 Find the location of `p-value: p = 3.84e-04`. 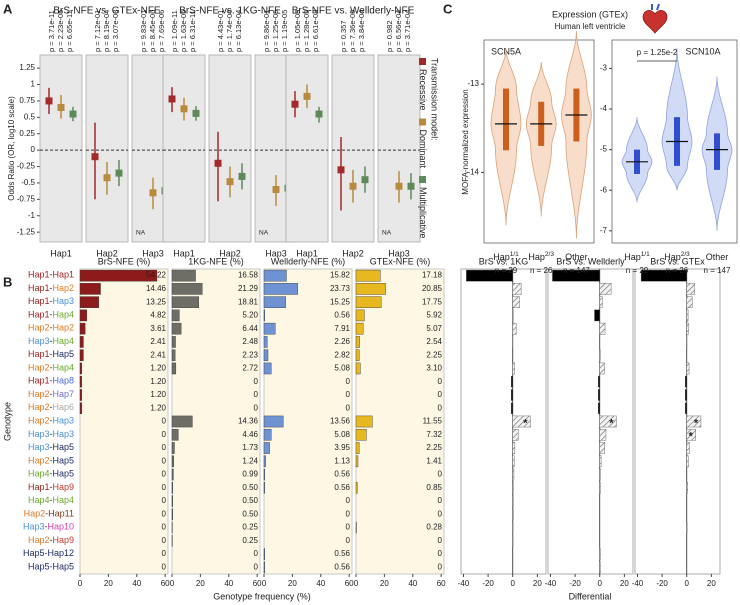

p-value: p = 3.84e-04 is located at coordinates (361, 31).